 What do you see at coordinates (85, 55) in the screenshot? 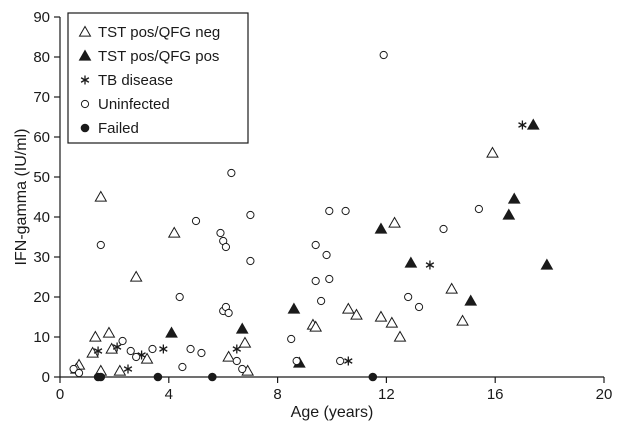
I see `legend-marker-tst-pos-qfg-pos` at bounding box center [85, 55].